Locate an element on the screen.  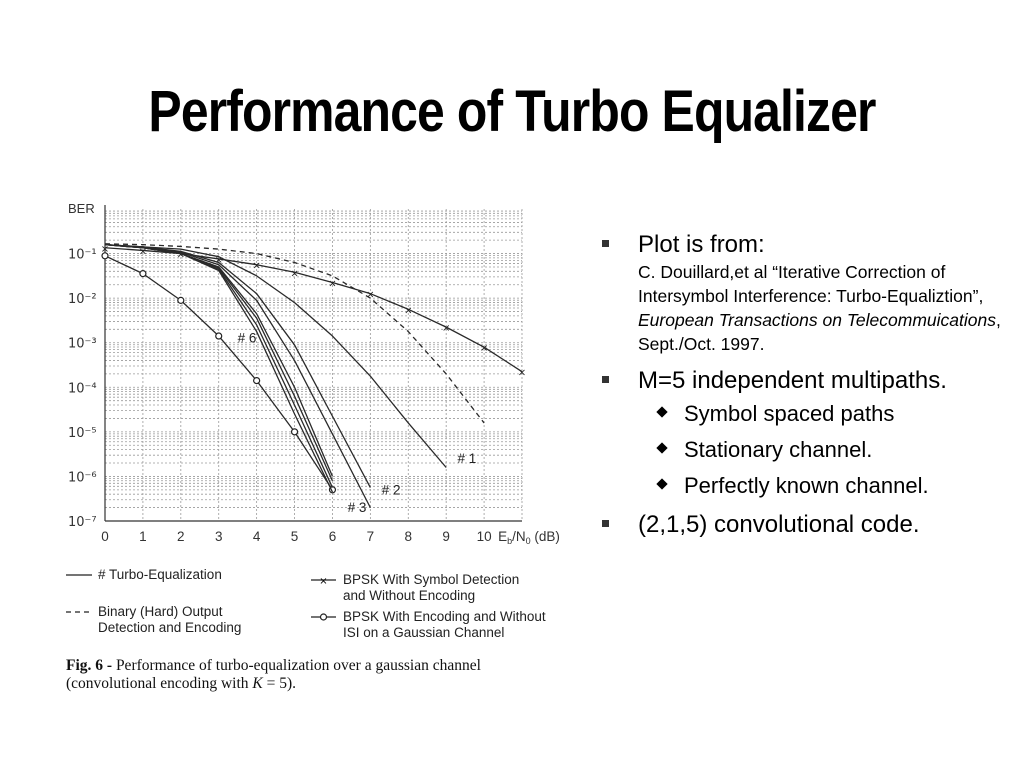
x-tick-label: 3 is located at coordinates (219, 536).